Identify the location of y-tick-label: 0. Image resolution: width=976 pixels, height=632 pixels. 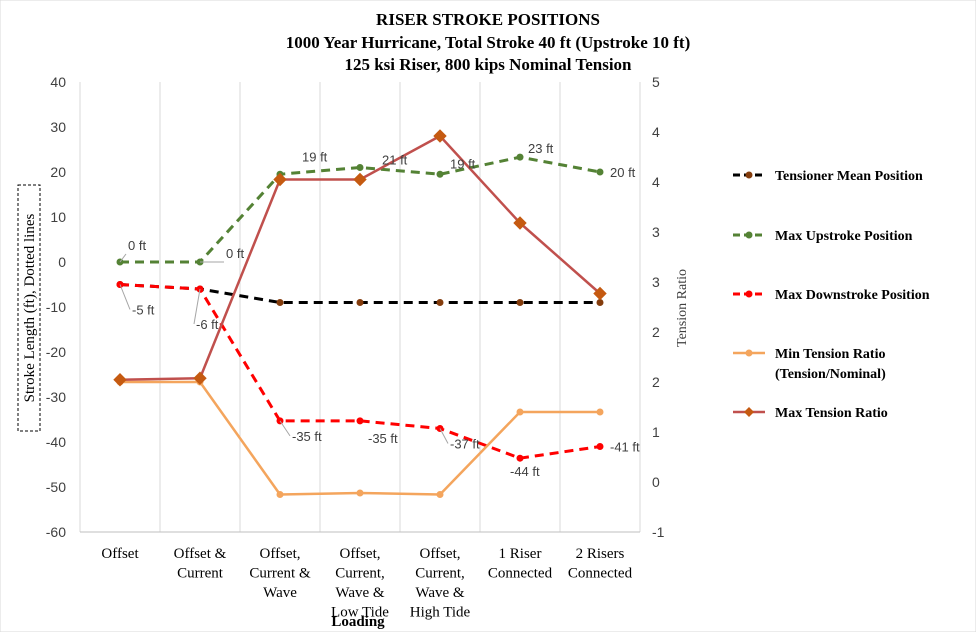
(62, 262).